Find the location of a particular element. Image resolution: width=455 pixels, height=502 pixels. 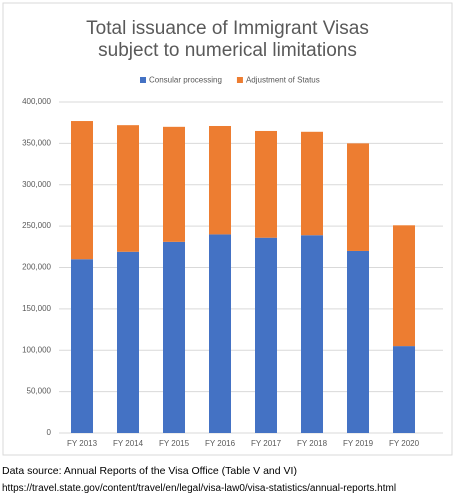

y-tick-label: 0 is located at coordinates (49, 432).